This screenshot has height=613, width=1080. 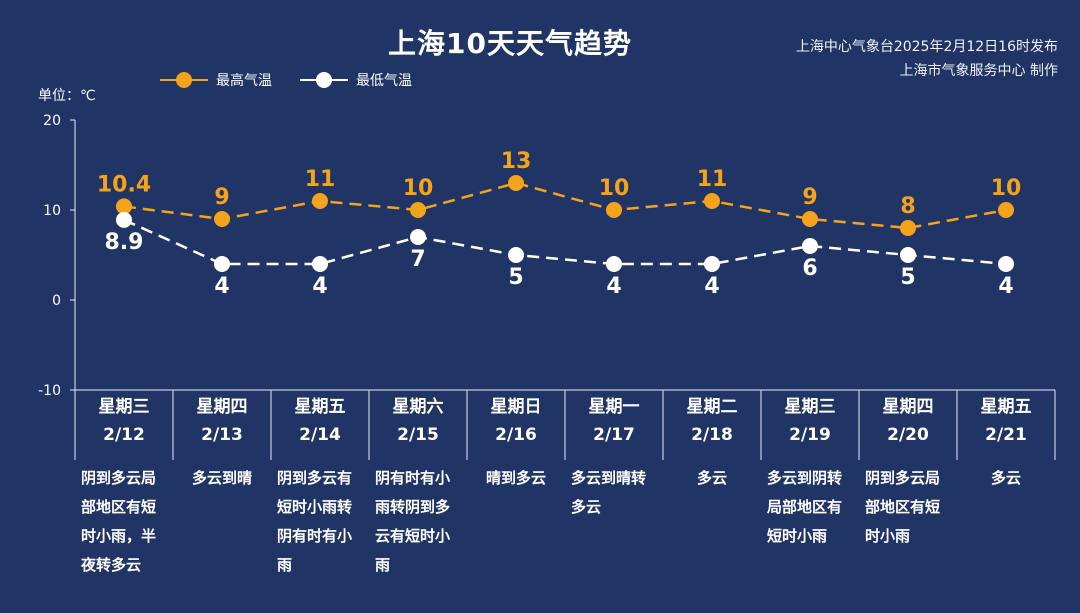 What do you see at coordinates (614, 407) in the screenshot?
I see `x-tick-weekday: 星期一` at bounding box center [614, 407].